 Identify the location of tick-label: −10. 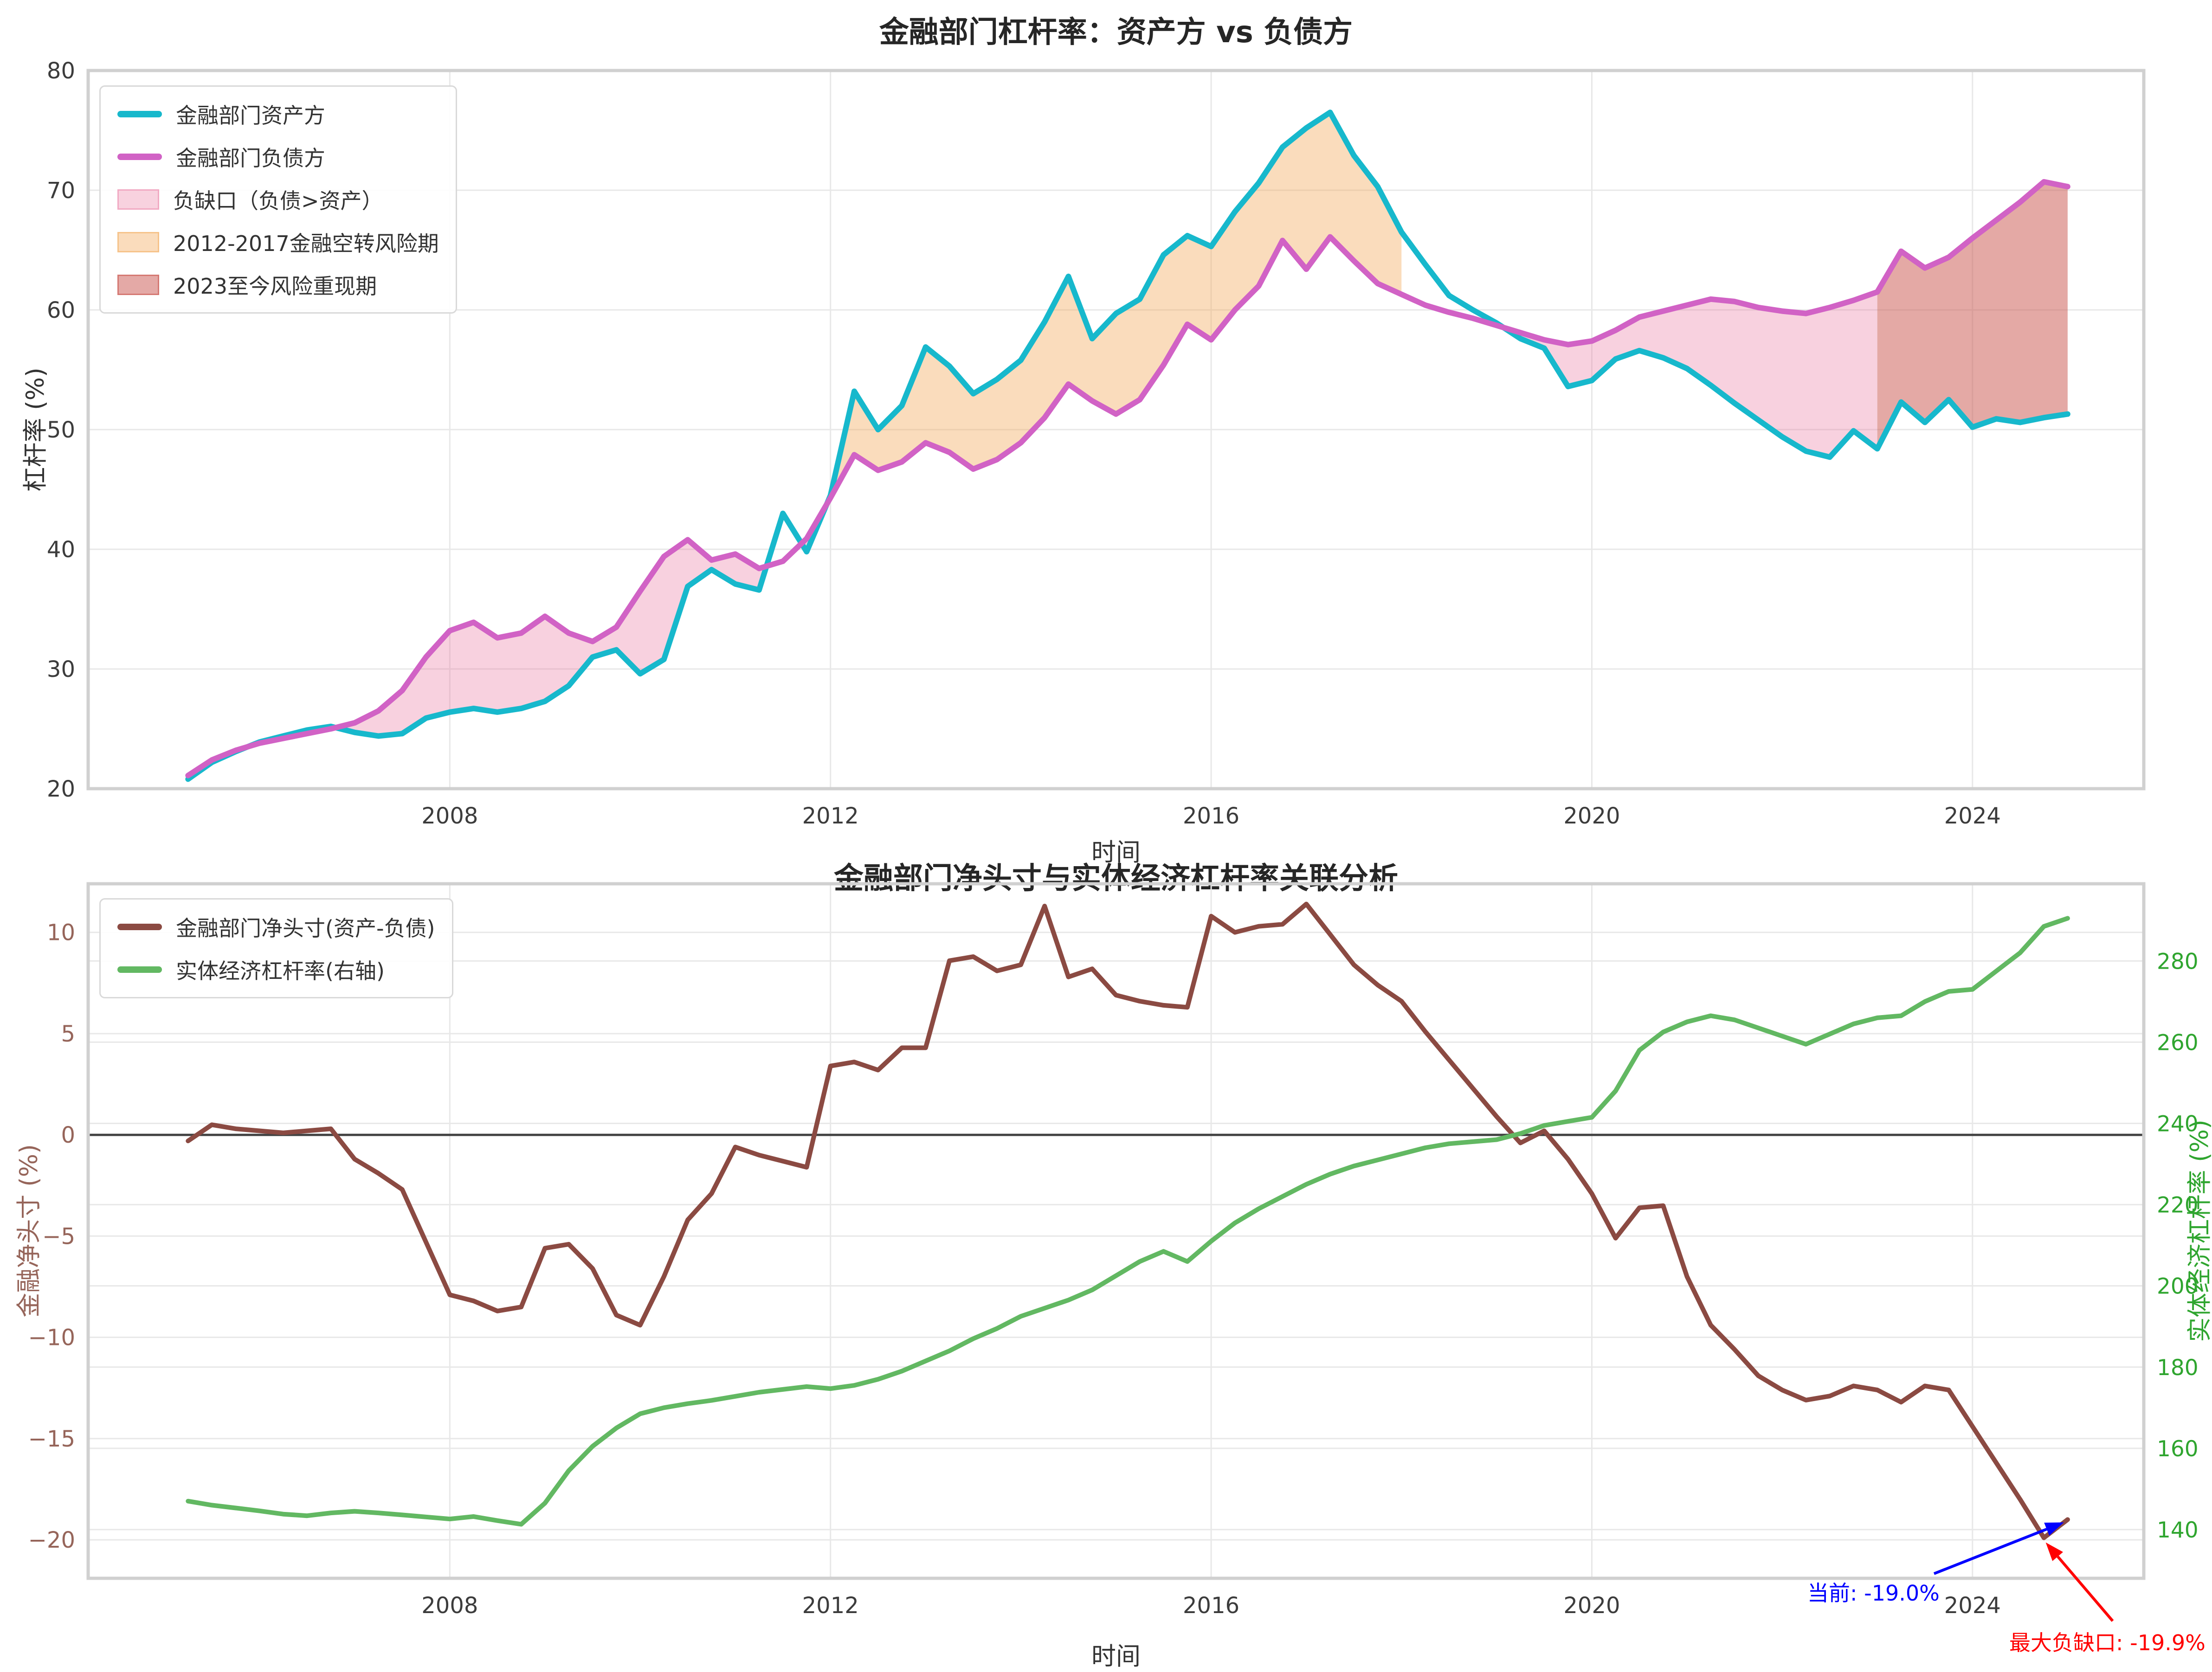
(51, 1338).